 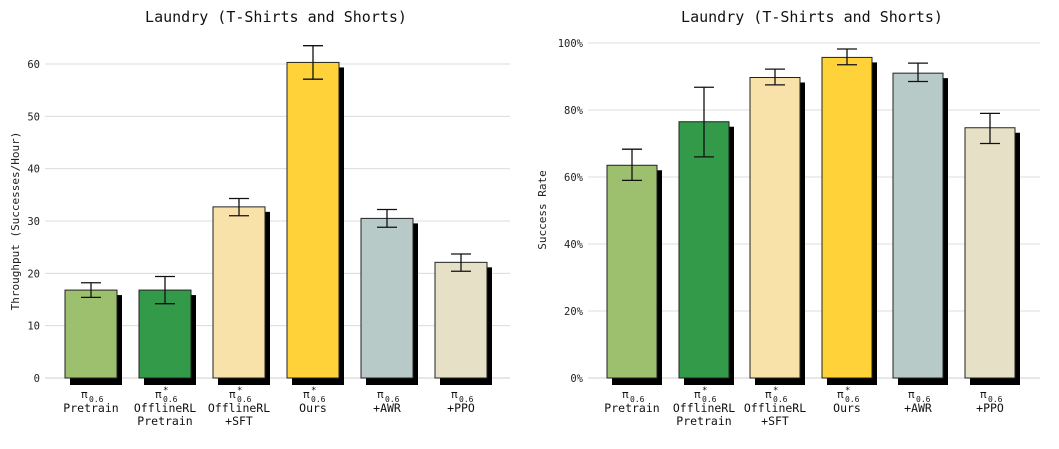 I want to click on y-tick-label: 20%, so click(x=574, y=312).